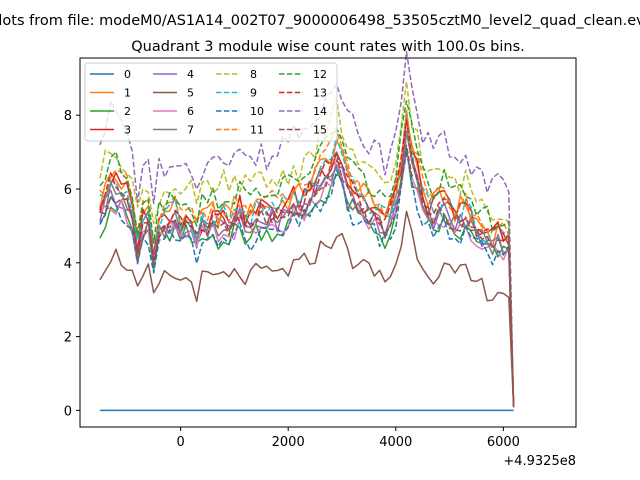 The width and height of the screenshot is (640, 480). I want to click on y-tick-label: 0, so click(68, 411).